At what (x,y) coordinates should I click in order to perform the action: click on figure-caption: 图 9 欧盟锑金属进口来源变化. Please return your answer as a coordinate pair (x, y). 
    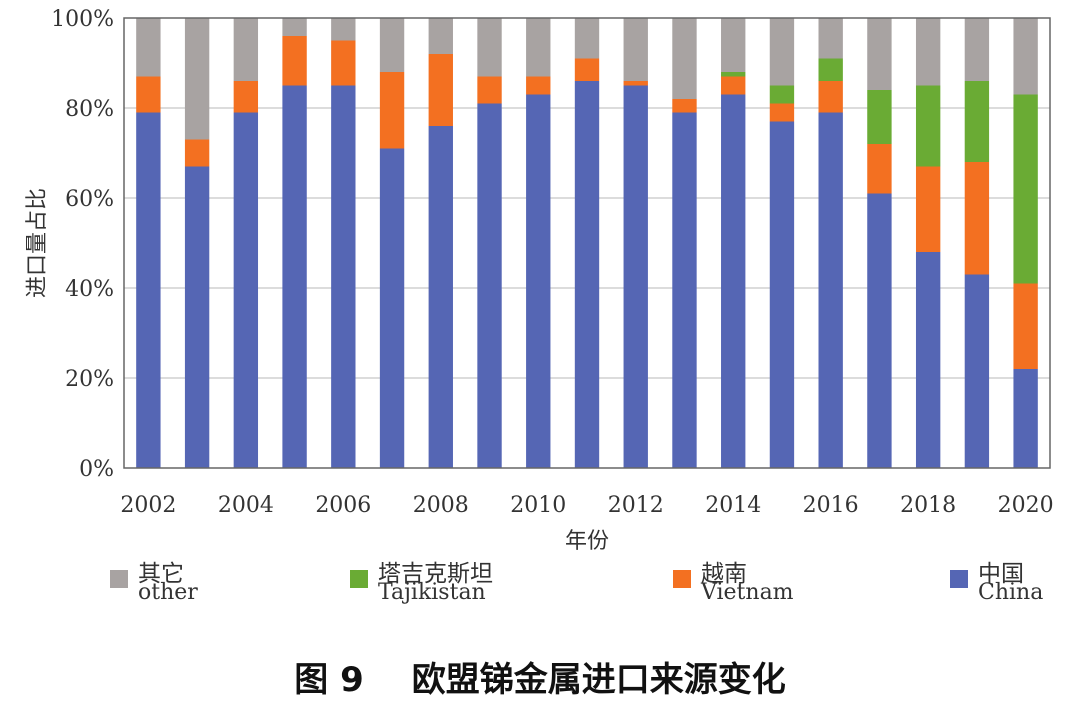
    Looking at the image, I should click on (540, 676).